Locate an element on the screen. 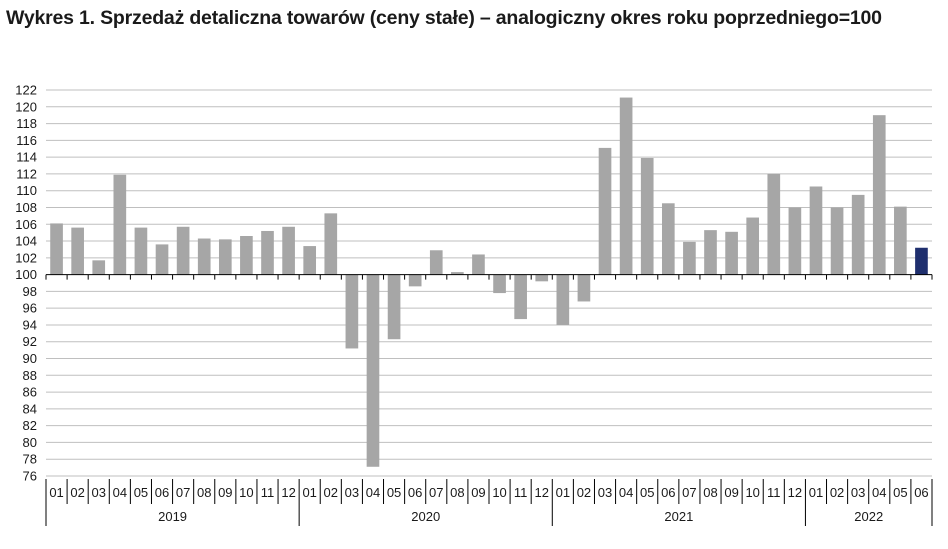 The image size is (948, 549). y-tick-label: 120 is located at coordinates (26, 106).